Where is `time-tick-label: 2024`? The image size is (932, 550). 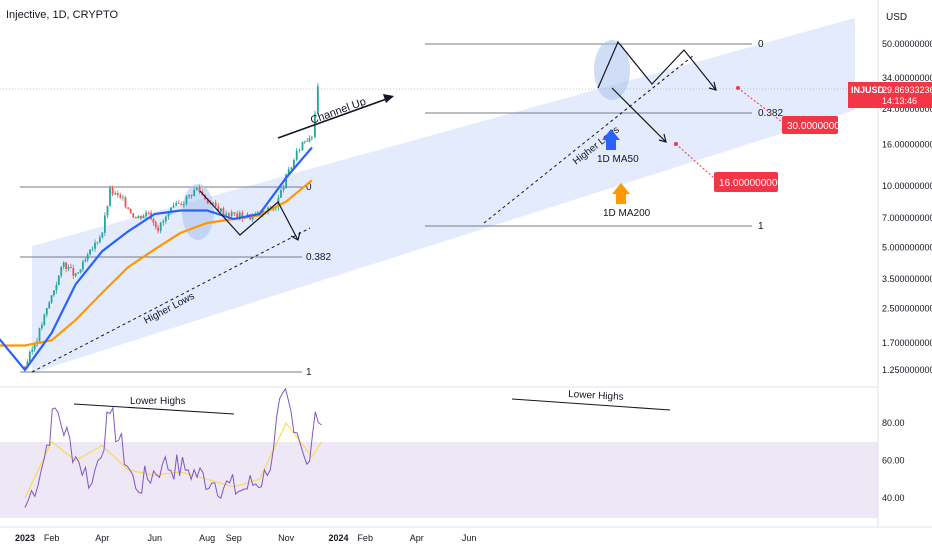
time-tick-label: 2024 is located at coordinates (338, 538).